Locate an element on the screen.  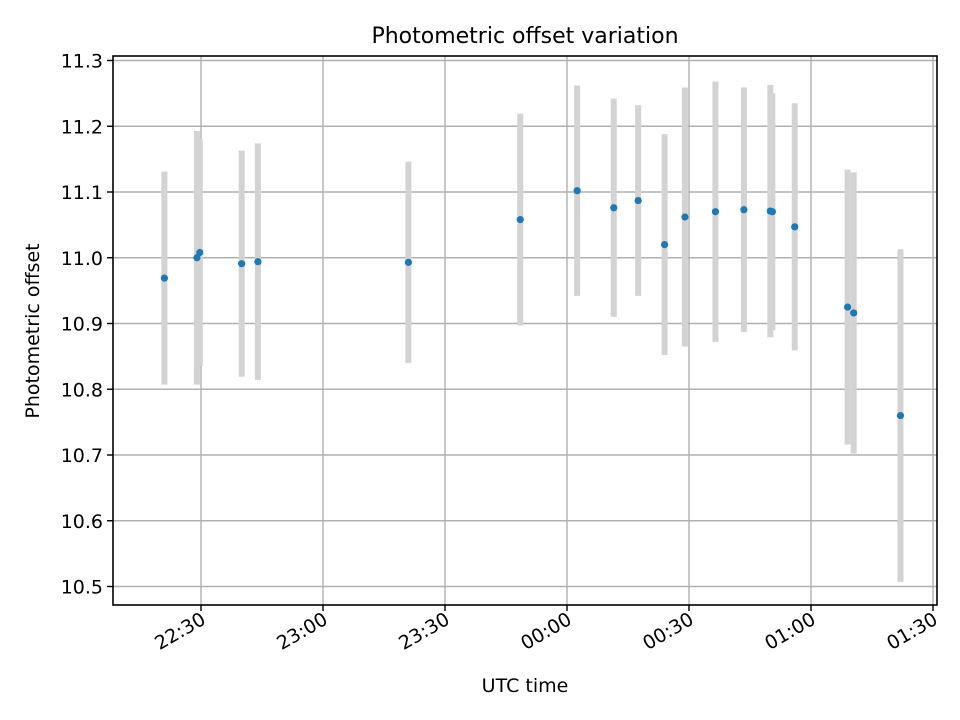
y-axis-label: Photometric offset is located at coordinates (33, 330).